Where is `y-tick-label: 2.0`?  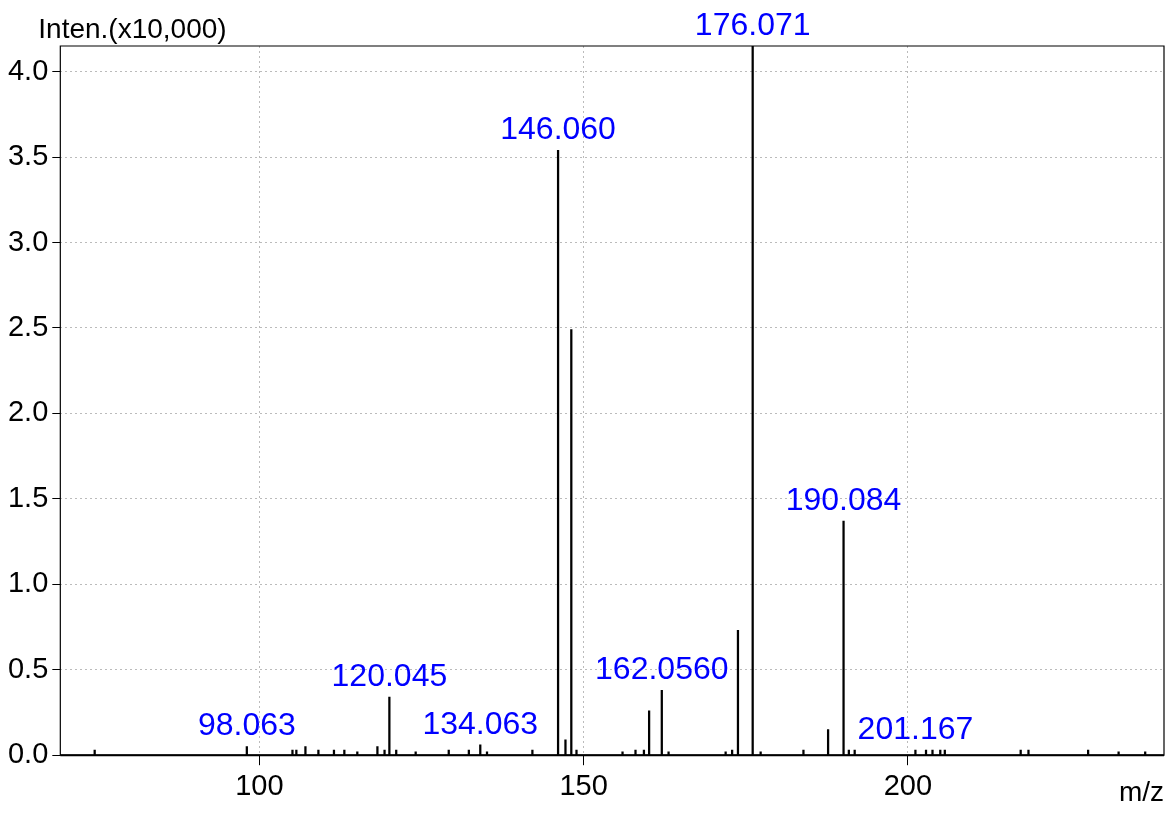
y-tick-label: 2.0 is located at coordinates (28, 411).